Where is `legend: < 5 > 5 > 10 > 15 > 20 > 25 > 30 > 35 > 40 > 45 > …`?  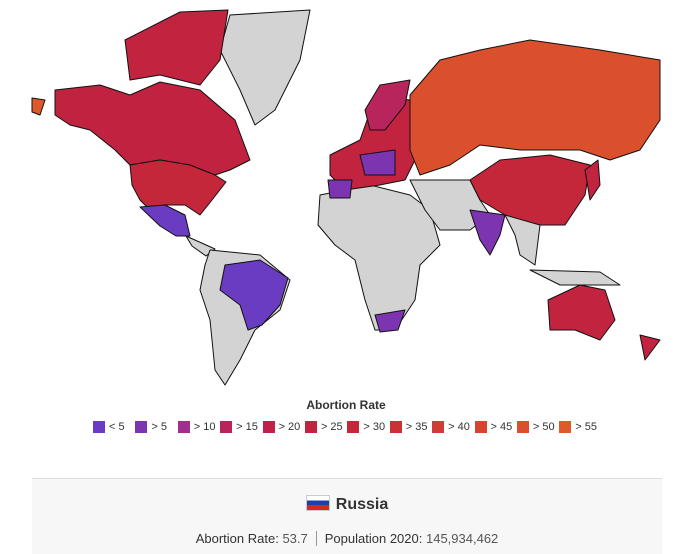 legend: < 5 > 5 > 10 > 15 > 20 > 25 > 30 > 35 > 40 > 45 > … is located at coordinates (347, 427).